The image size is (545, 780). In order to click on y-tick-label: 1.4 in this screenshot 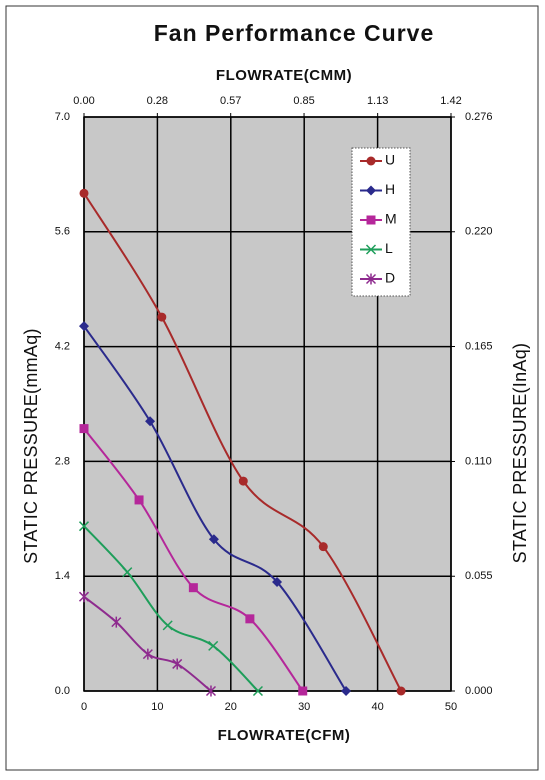, I will do `click(62, 576)`.